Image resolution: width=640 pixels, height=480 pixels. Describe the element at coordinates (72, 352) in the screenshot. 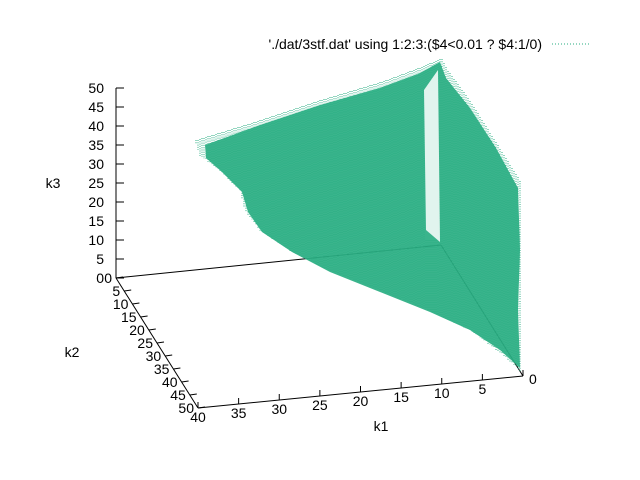

I see `y-axis-title: k2` at that location.